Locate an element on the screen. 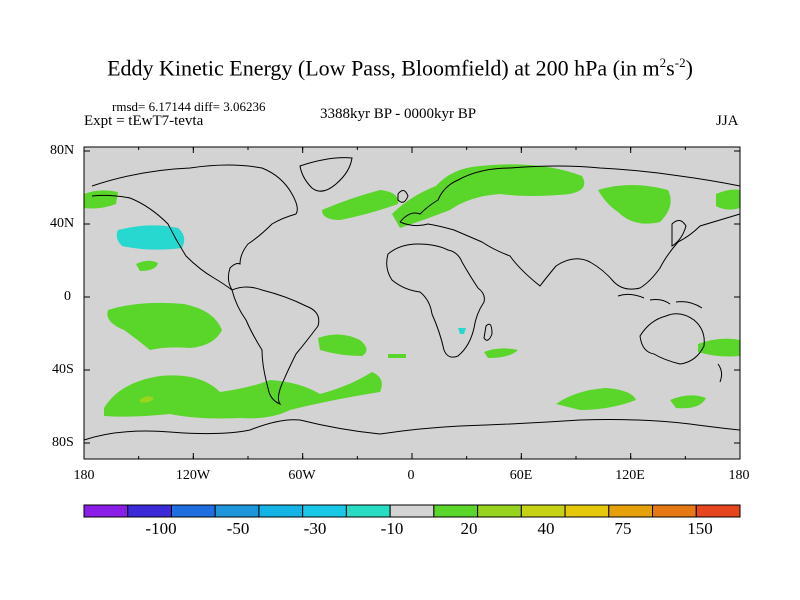 The width and height of the screenshot is (800, 600). colorbar-label: 20 is located at coordinates (469, 528).